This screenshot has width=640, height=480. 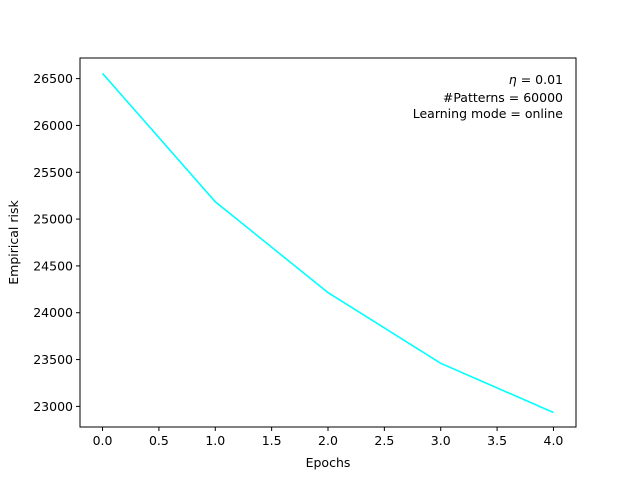 I want to click on x-axis: 0.0 0.5 1.0 1.5 2.0 2.5 3.0 3.5 4.0, so click(x=328, y=437).